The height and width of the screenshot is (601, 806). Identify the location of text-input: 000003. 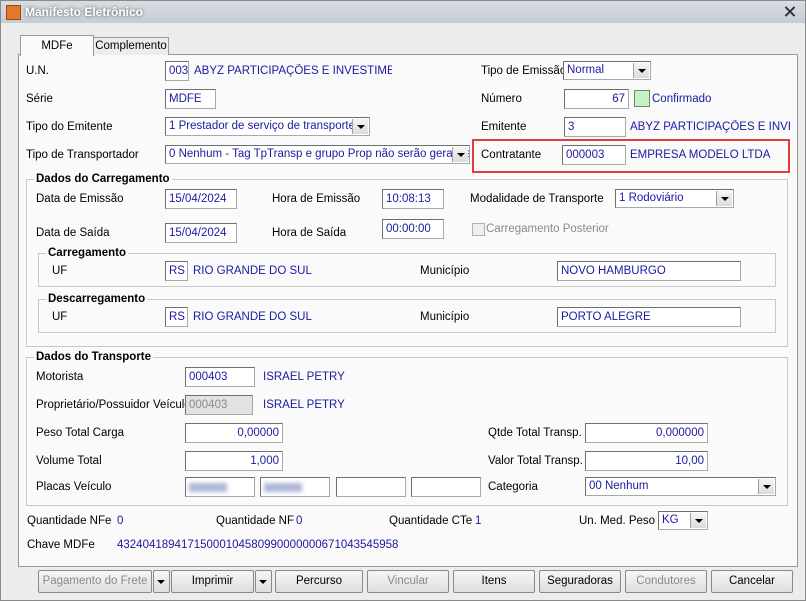
(594, 155).